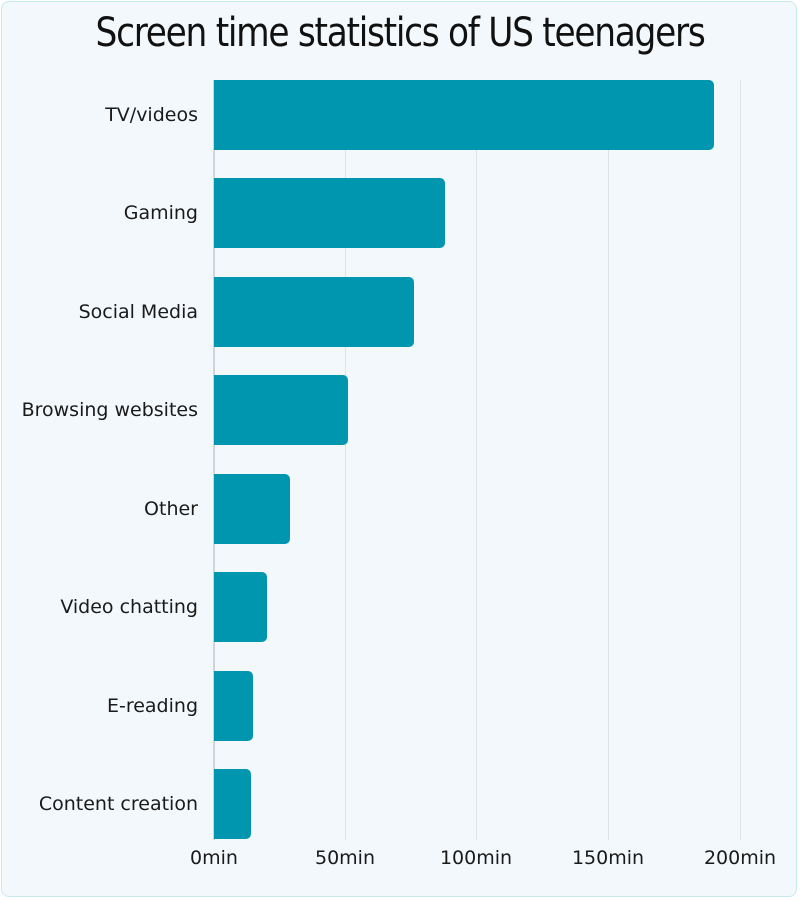  Describe the element at coordinates (214, 858) in the screenshot. I see `x-tick-label: 0min` at that location.